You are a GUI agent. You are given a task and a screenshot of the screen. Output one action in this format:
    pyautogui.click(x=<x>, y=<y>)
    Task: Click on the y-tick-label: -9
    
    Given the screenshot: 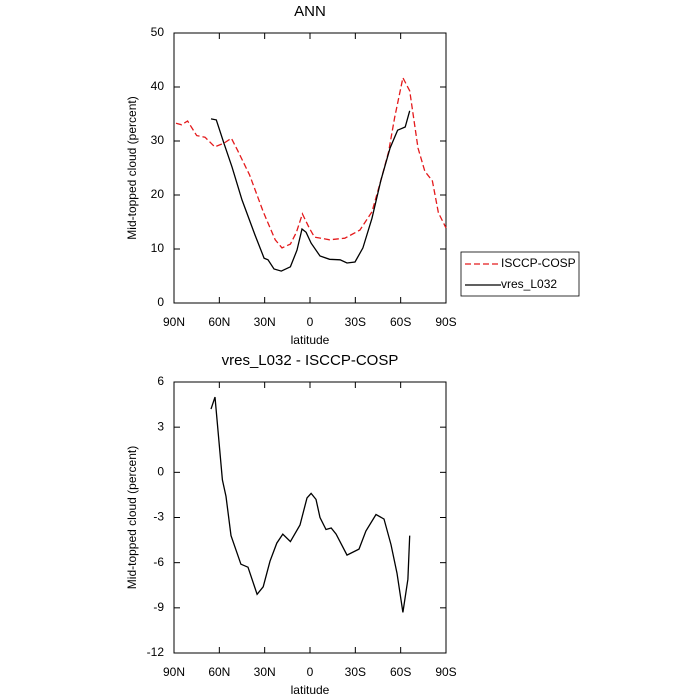 What is the action you would take?
    pyautogui.click(x=158, y=607)
    